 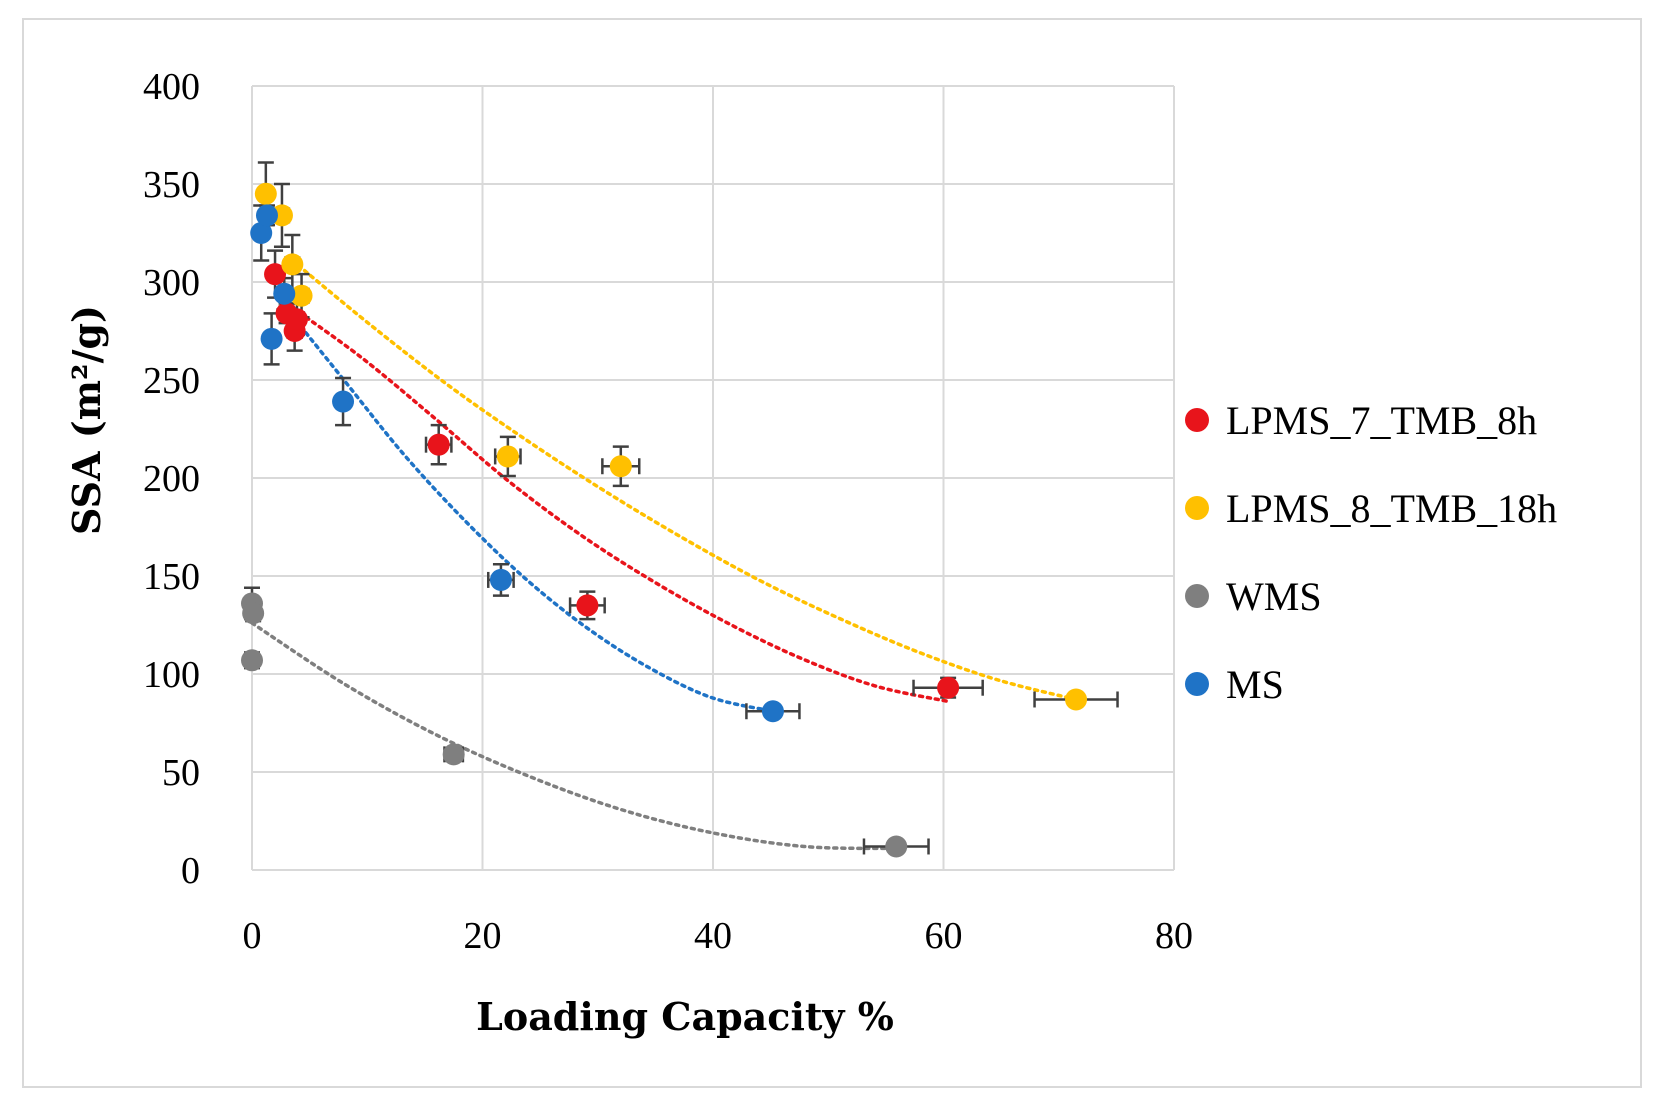 What do you see at coordinates (171, 675) in the screenshot?
I see `y-tick-label: 100` at bounding box center [171, 675].